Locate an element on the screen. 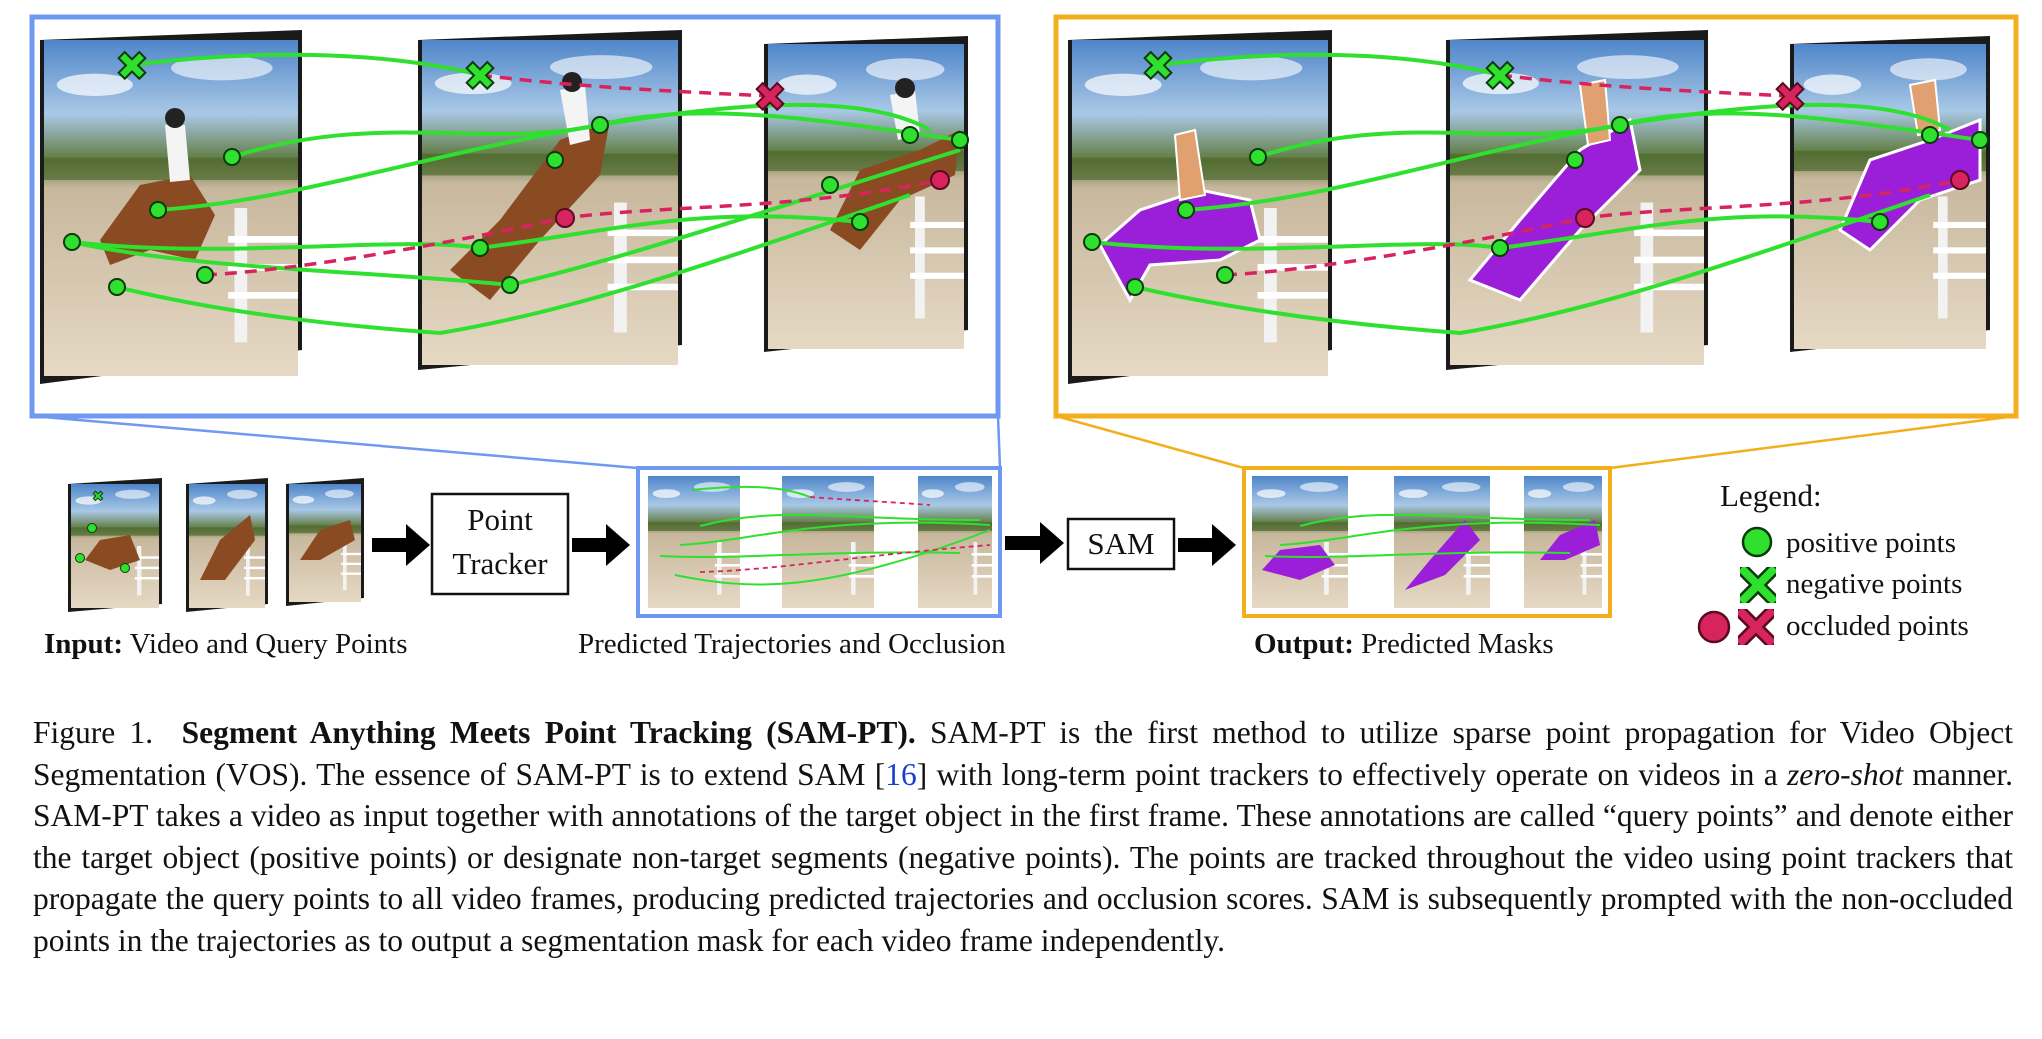  input-label: Input: Video and Query Points is located at coordinates (225, 644).